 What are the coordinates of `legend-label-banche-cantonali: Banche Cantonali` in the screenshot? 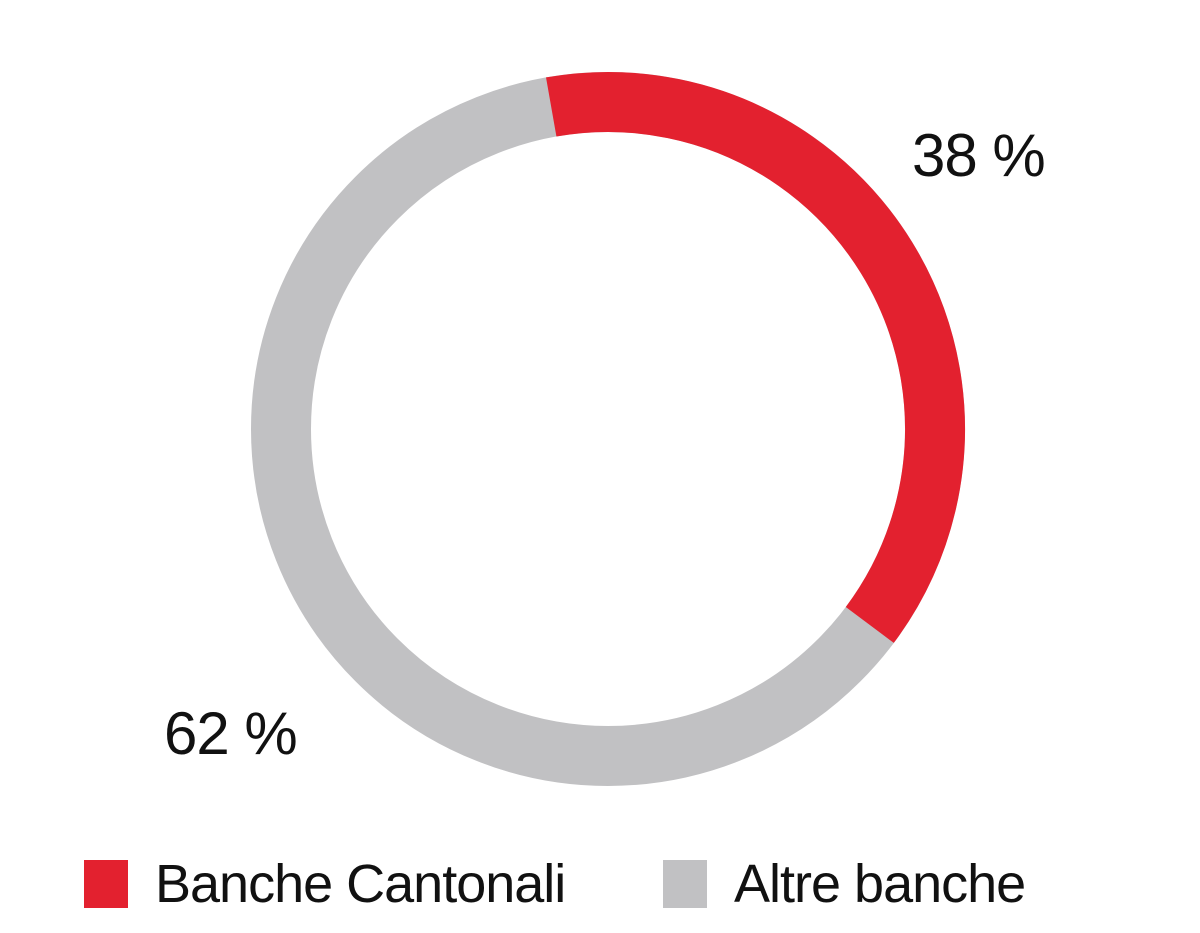 It's located at (360, 884).